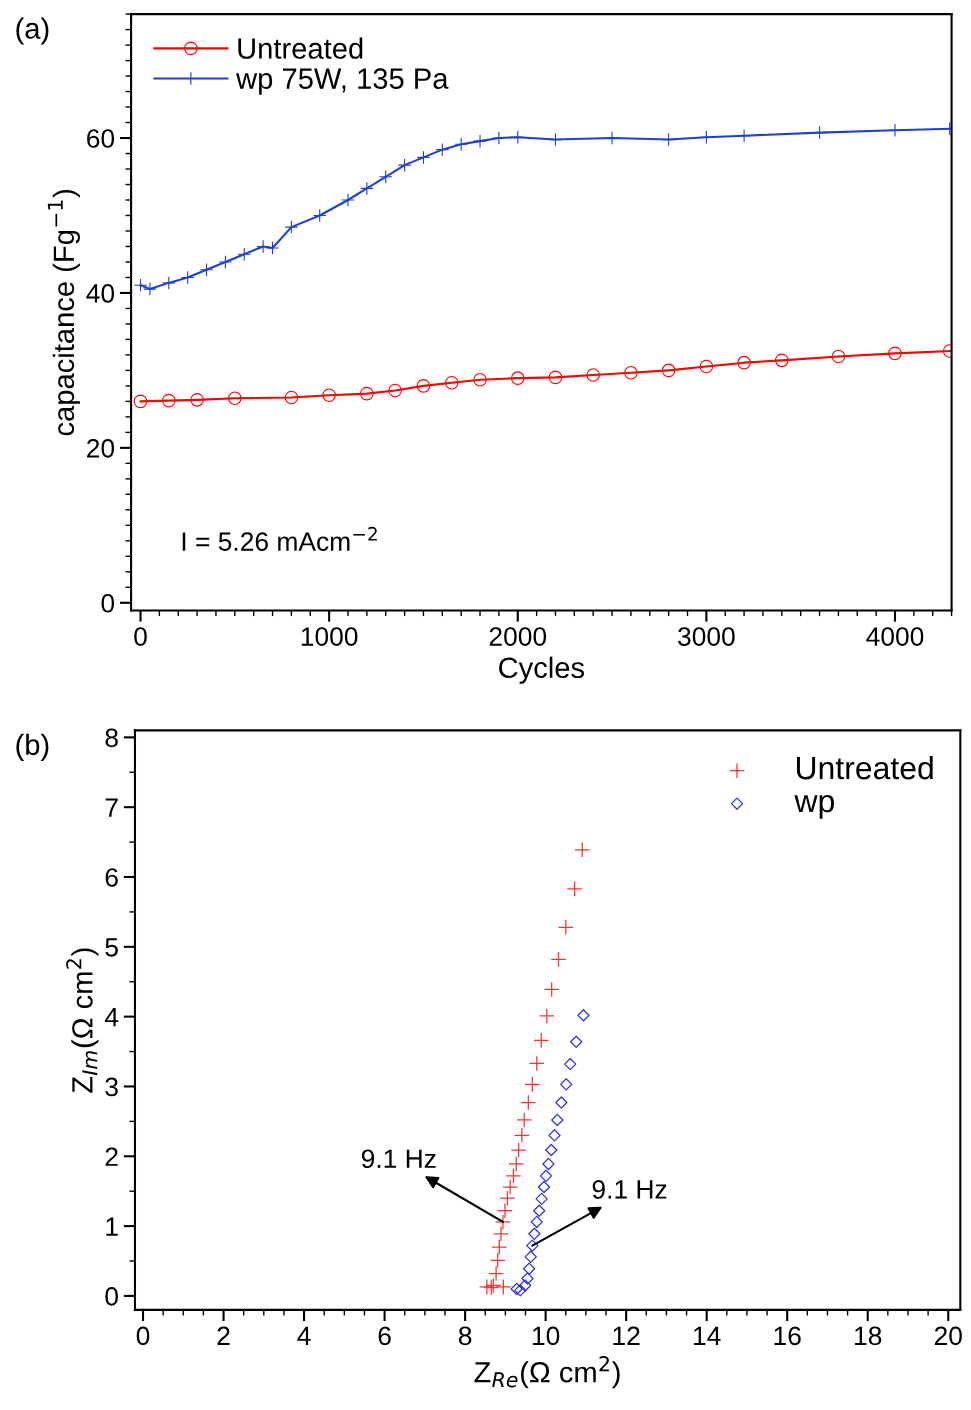 This screenshot has height=1410, width=971. I want to click on x-tick-label: 10, so click(546, 1336).